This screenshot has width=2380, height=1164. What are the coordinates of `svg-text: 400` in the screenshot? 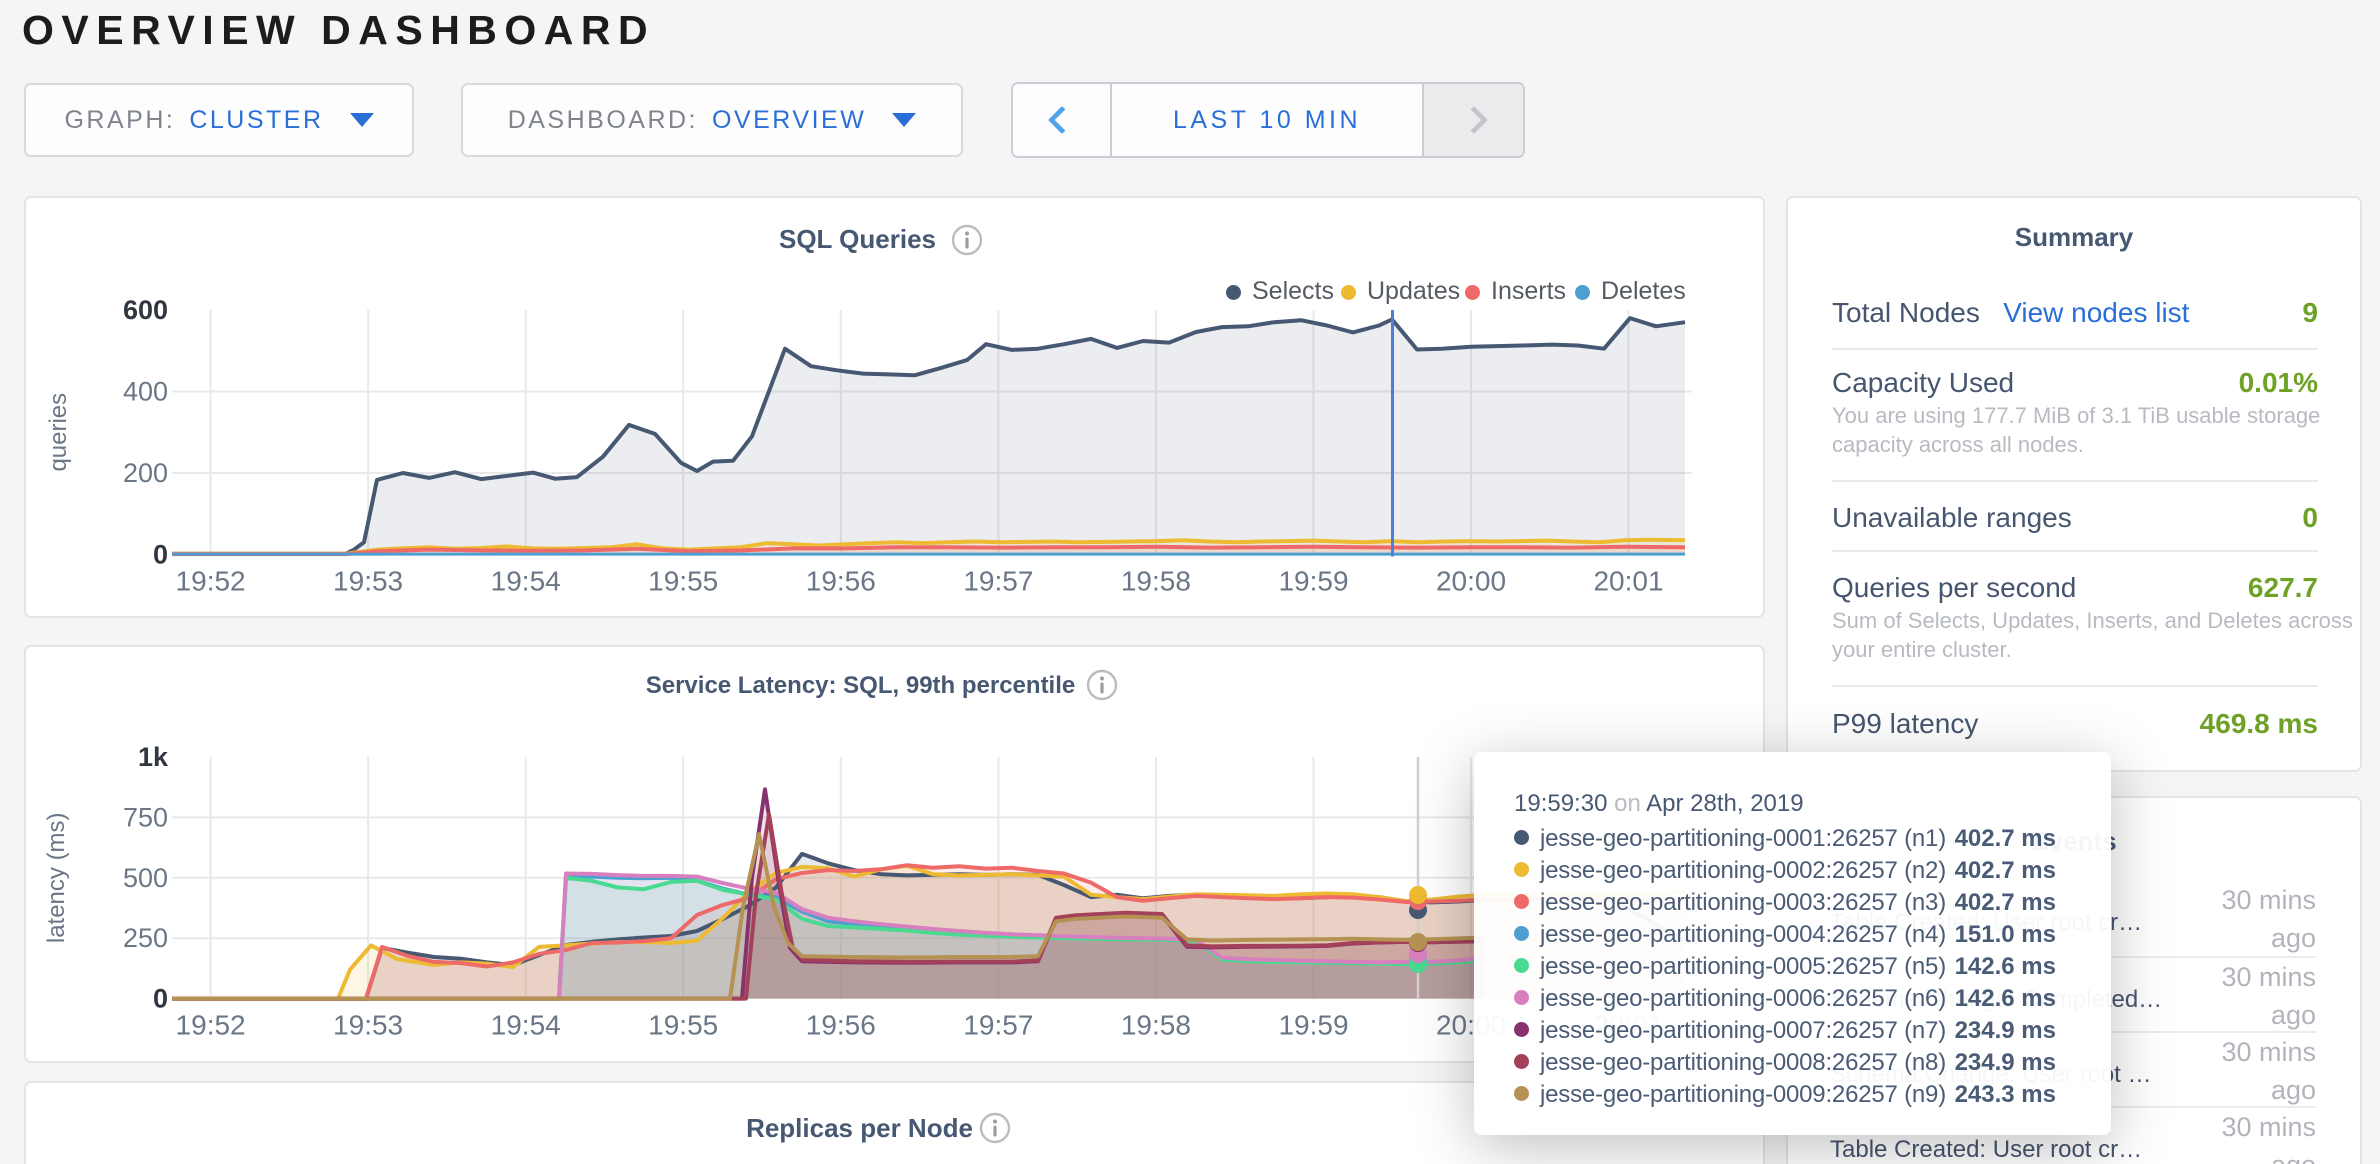 It's located at (145, 392).